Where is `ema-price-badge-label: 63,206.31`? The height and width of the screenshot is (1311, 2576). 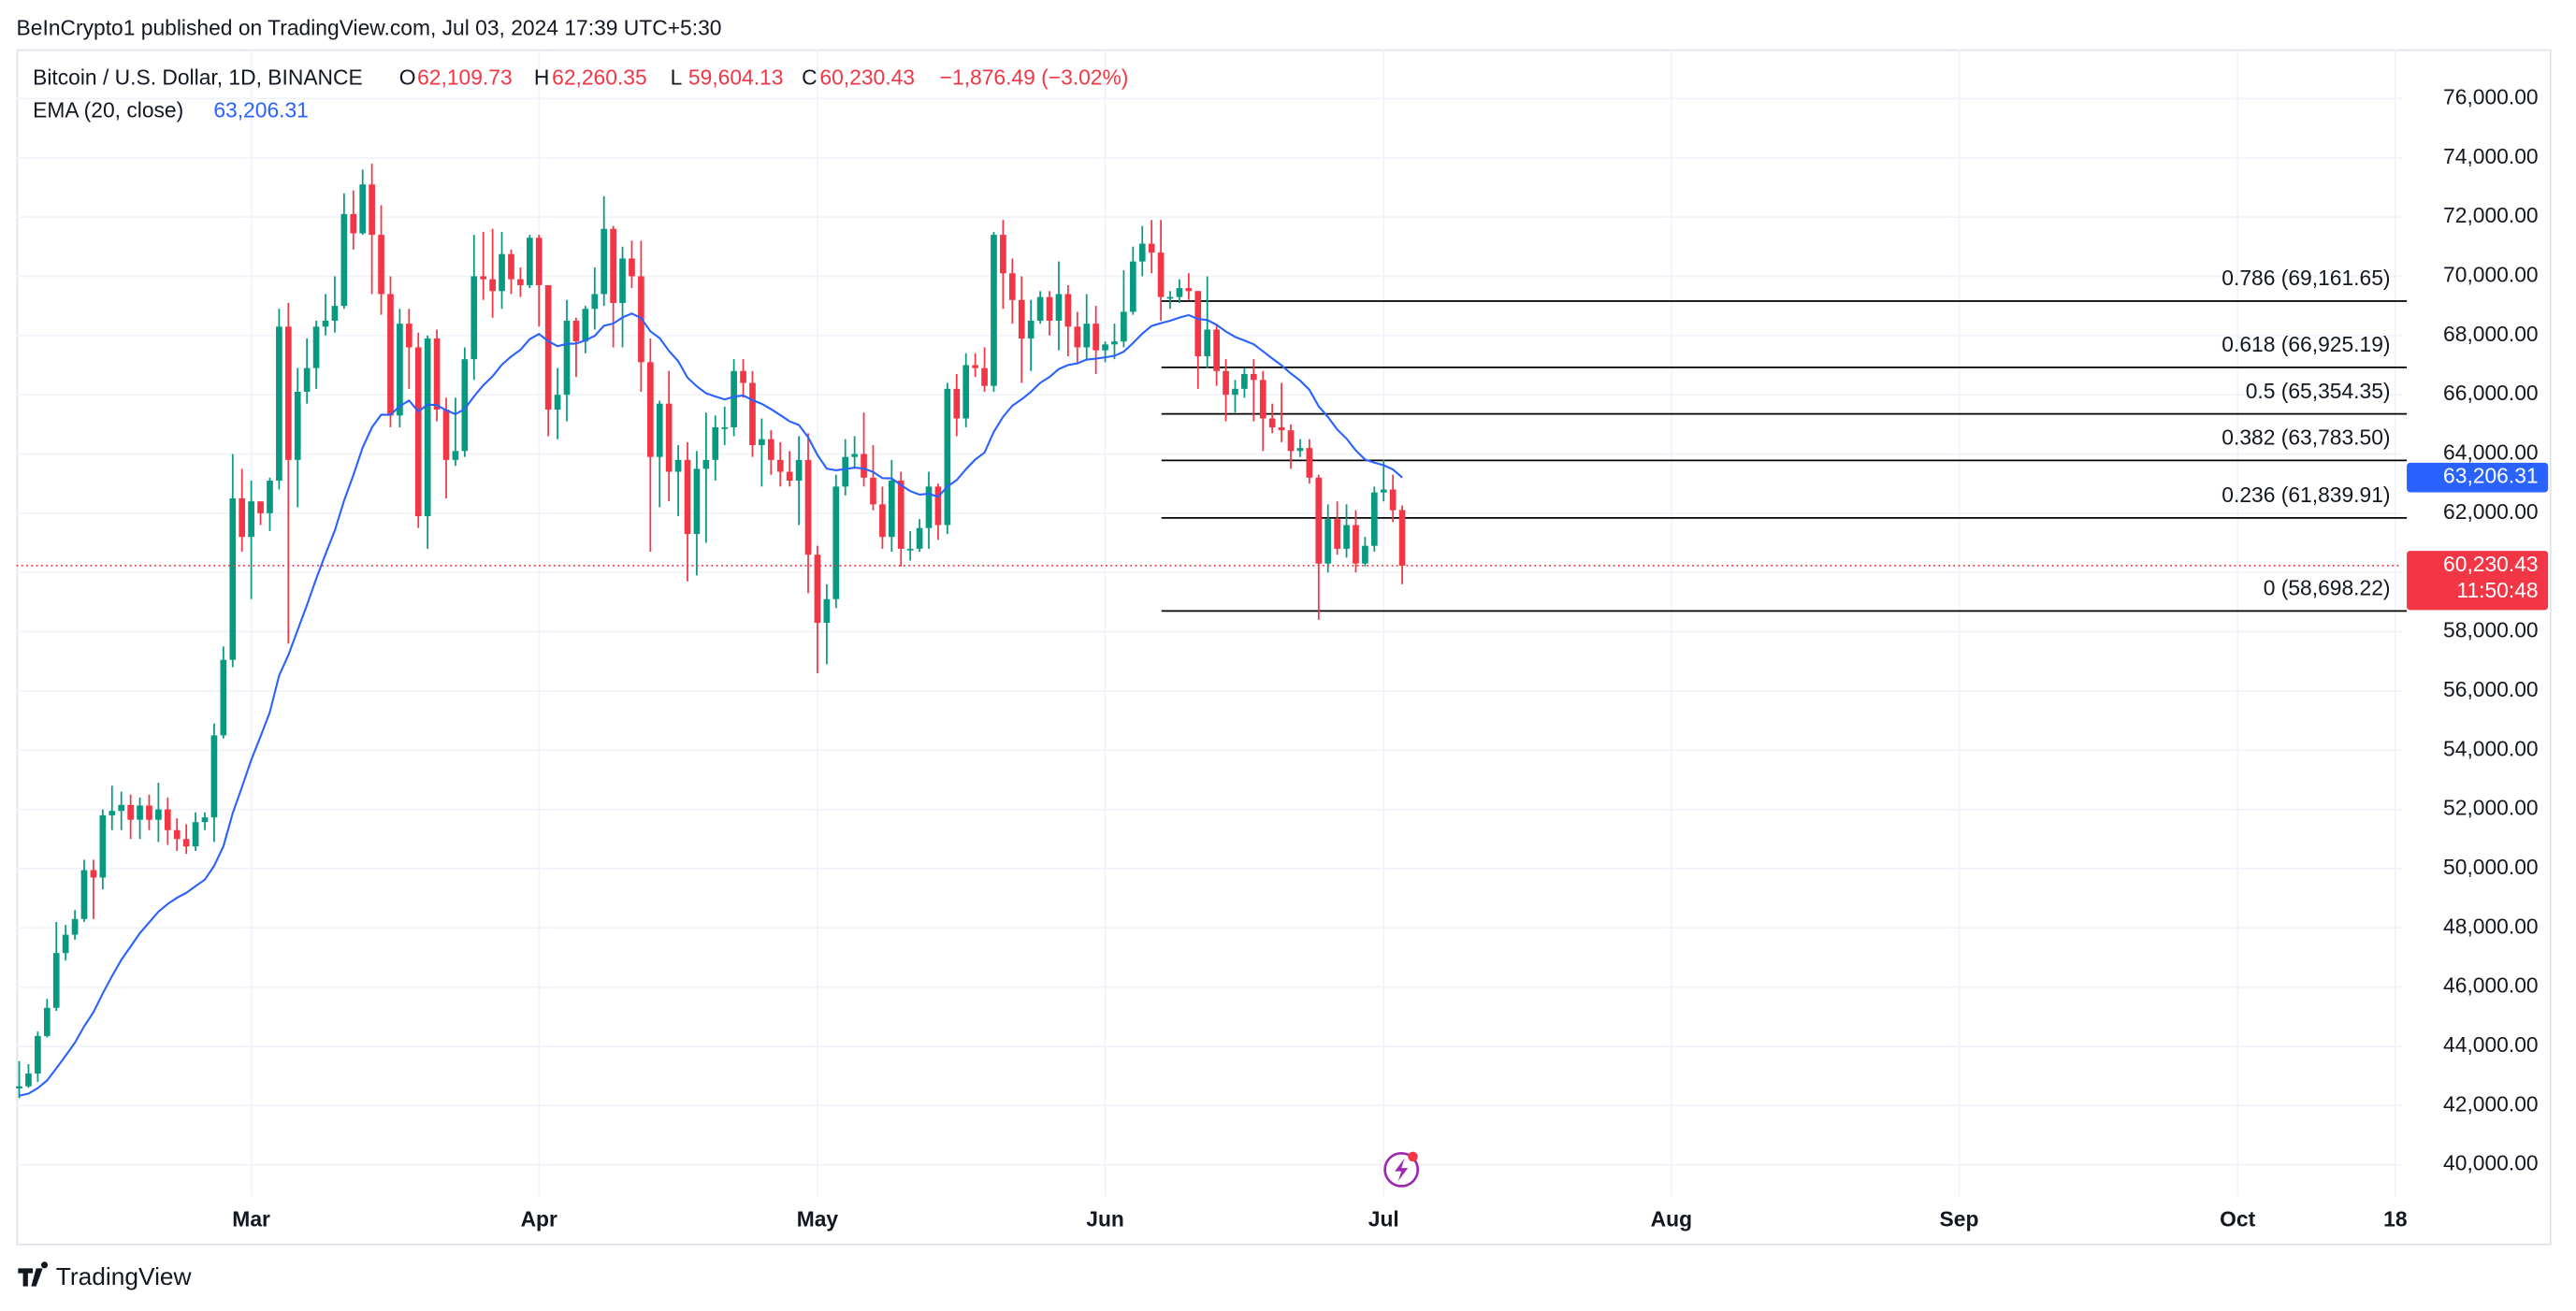
ema-price-badge-label: 63,206.31 is located at coordinates (2491, 476).